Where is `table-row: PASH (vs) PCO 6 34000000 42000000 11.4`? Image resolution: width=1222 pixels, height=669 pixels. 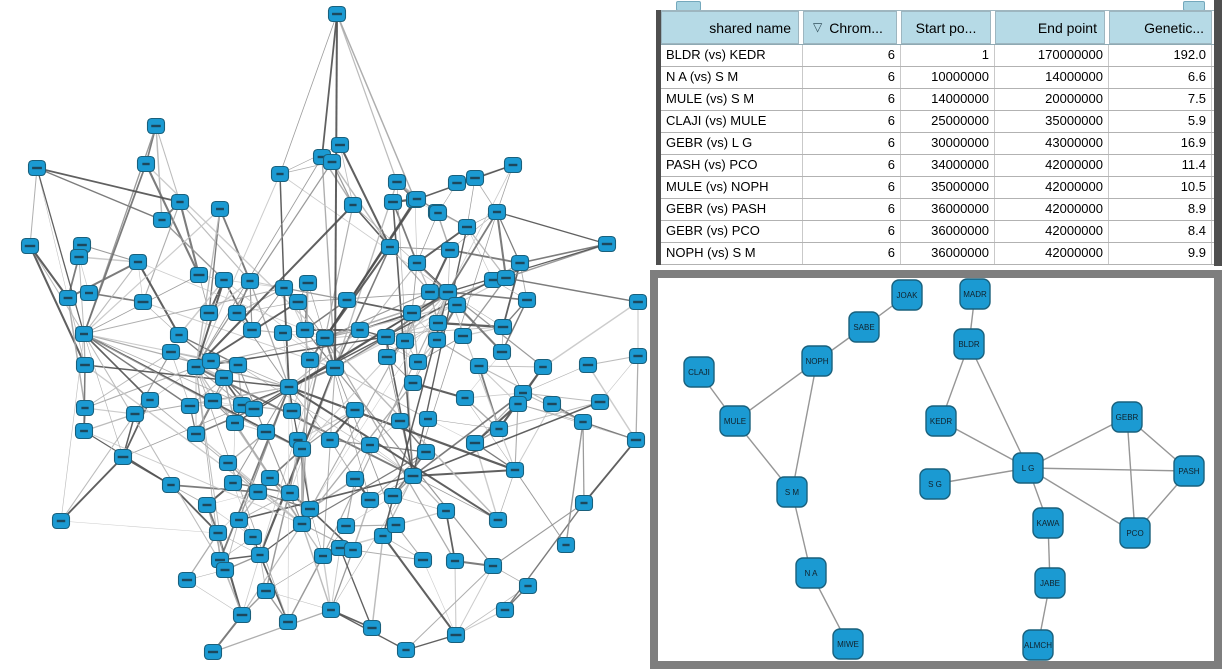 table-row: PASH (vs) PCO 6 34000000 42000000 11.4 is located at coordinates (937, 166).